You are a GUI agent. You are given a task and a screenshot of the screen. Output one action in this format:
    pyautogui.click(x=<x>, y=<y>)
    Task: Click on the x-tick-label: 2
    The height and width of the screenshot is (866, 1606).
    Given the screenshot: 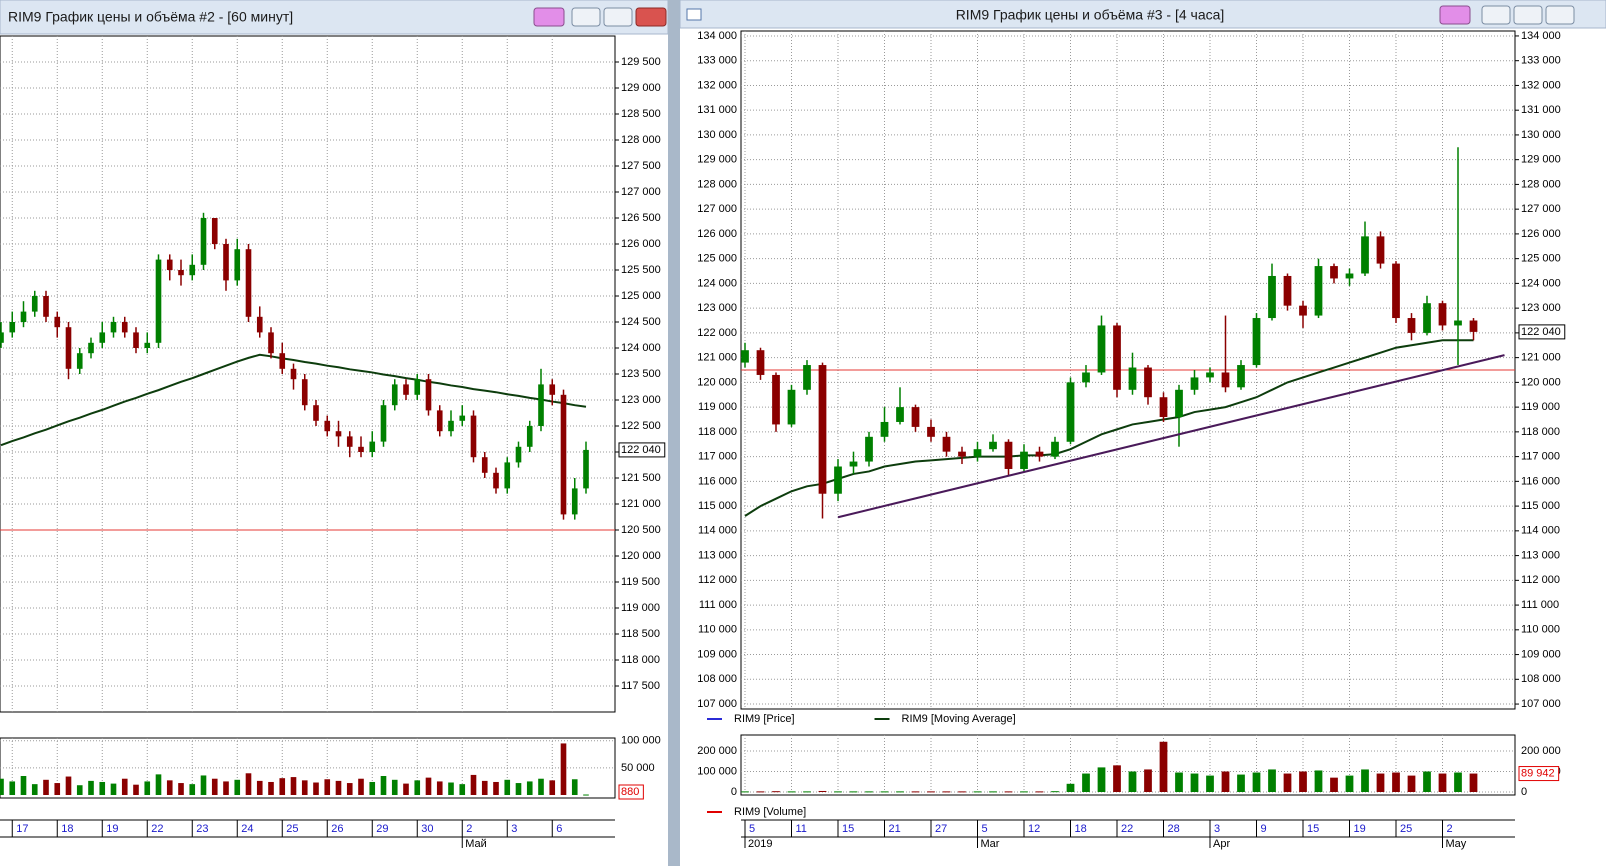 What is the action you would take?
    pyautogui.click(x=1450, y=829)
    